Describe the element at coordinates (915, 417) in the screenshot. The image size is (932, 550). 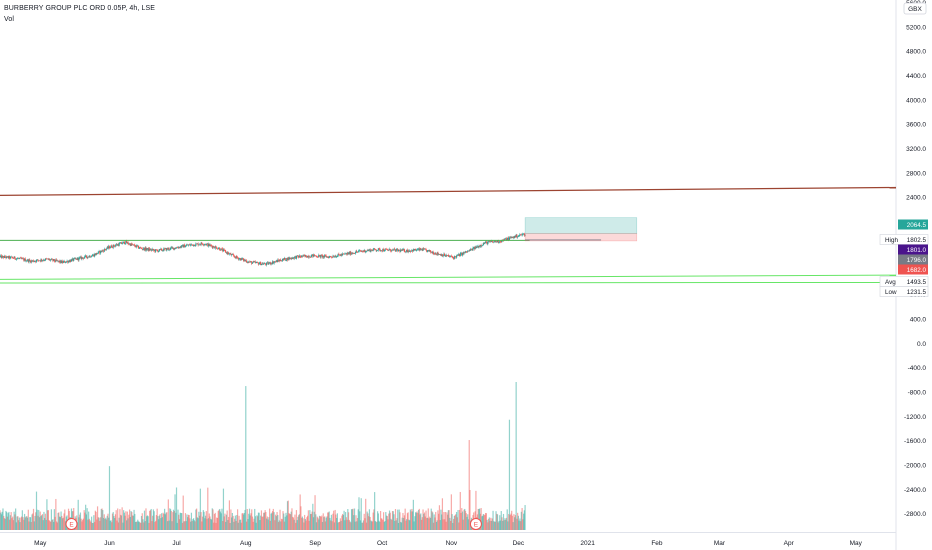
I see `y-tick-label: -1200.0` at that location.